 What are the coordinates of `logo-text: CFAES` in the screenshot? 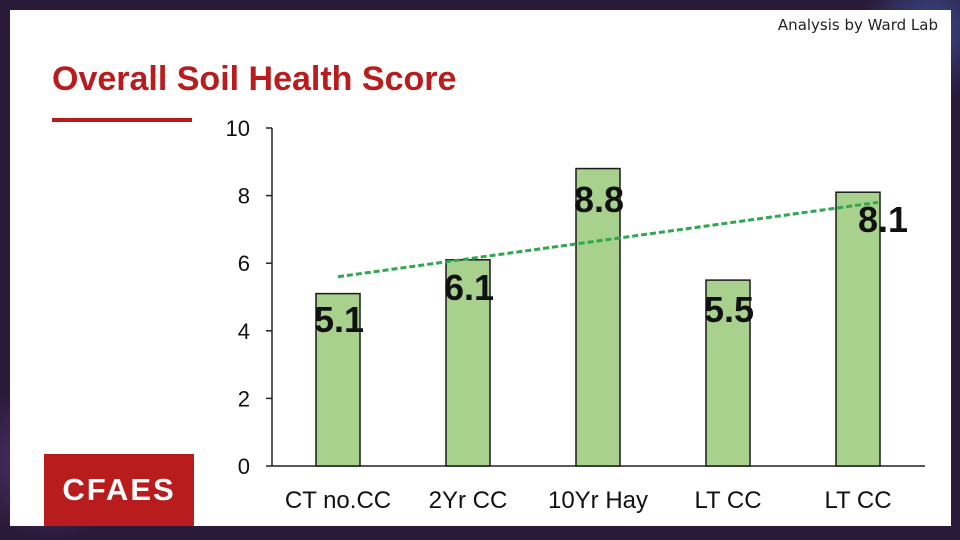 It's located at (119, 489).